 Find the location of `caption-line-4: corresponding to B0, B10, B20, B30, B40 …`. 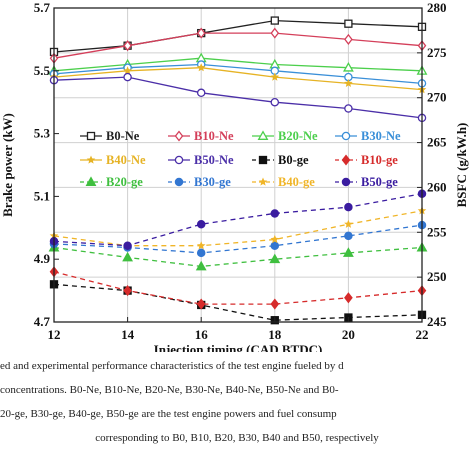

caption-line-4: corresponding to B0, B10, B20, B30, B40 … is located at coordinates (237, 438).